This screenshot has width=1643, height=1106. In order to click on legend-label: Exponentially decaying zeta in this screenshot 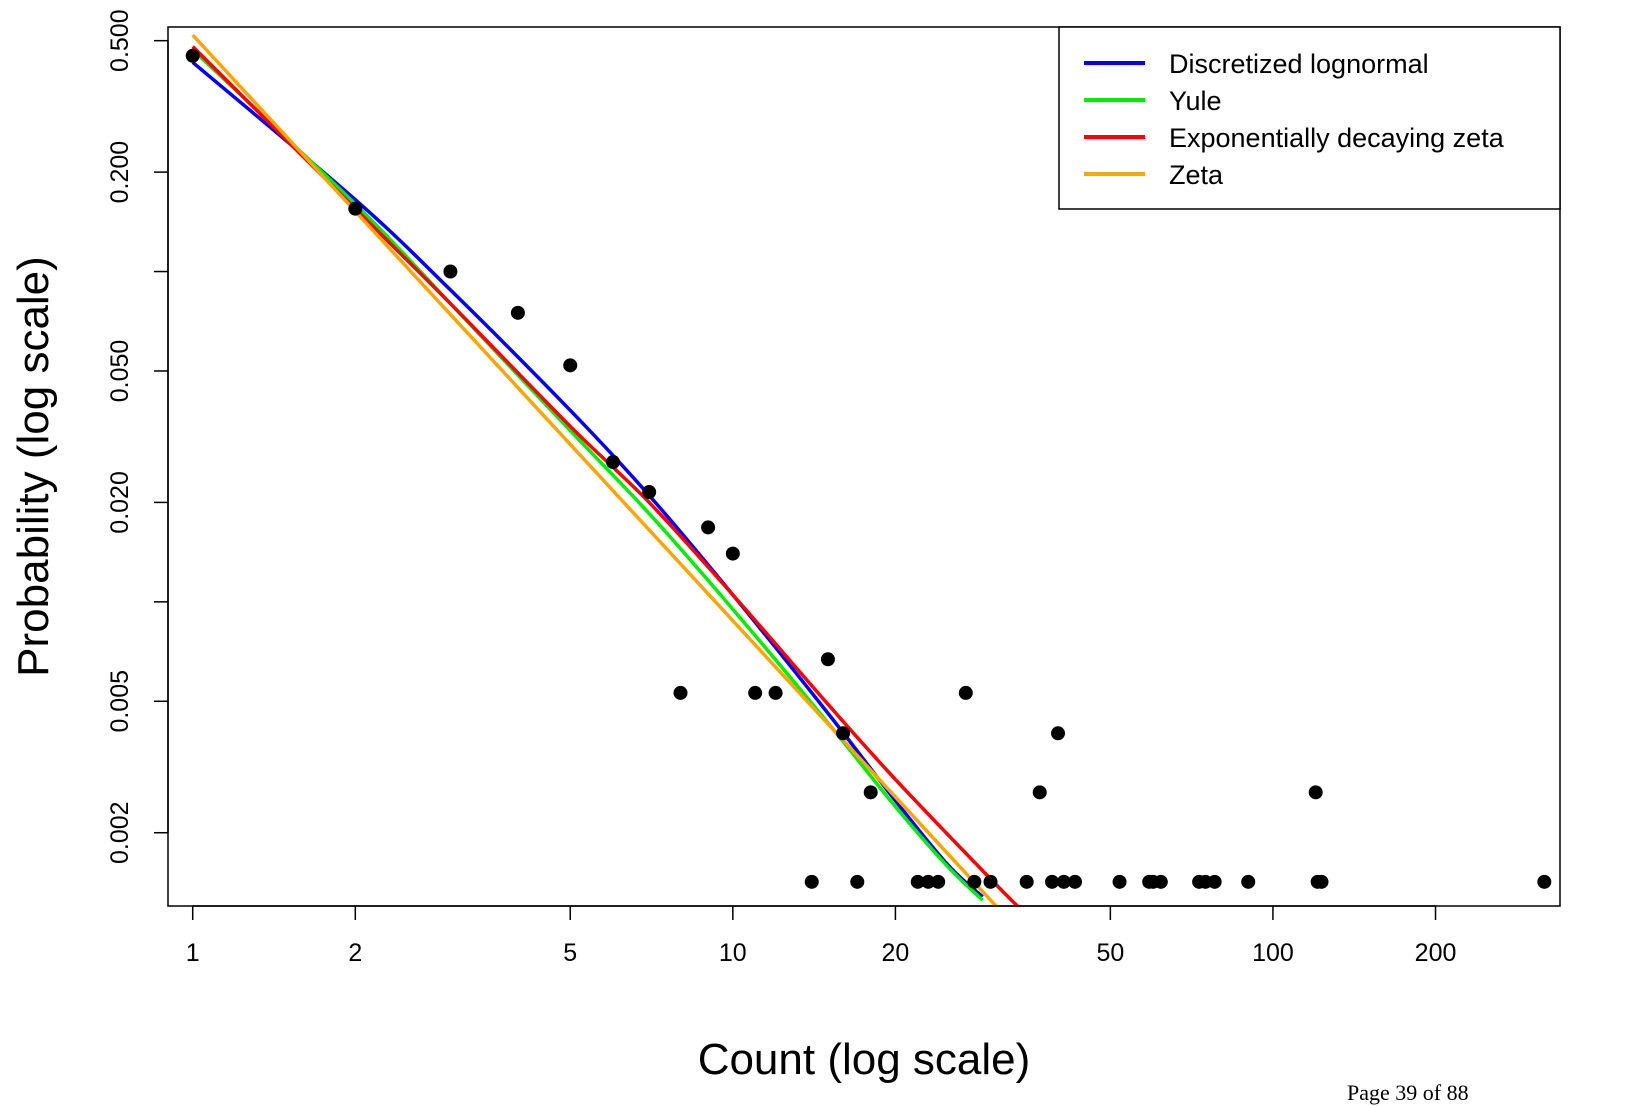, I will do `click(1337, 138)`.